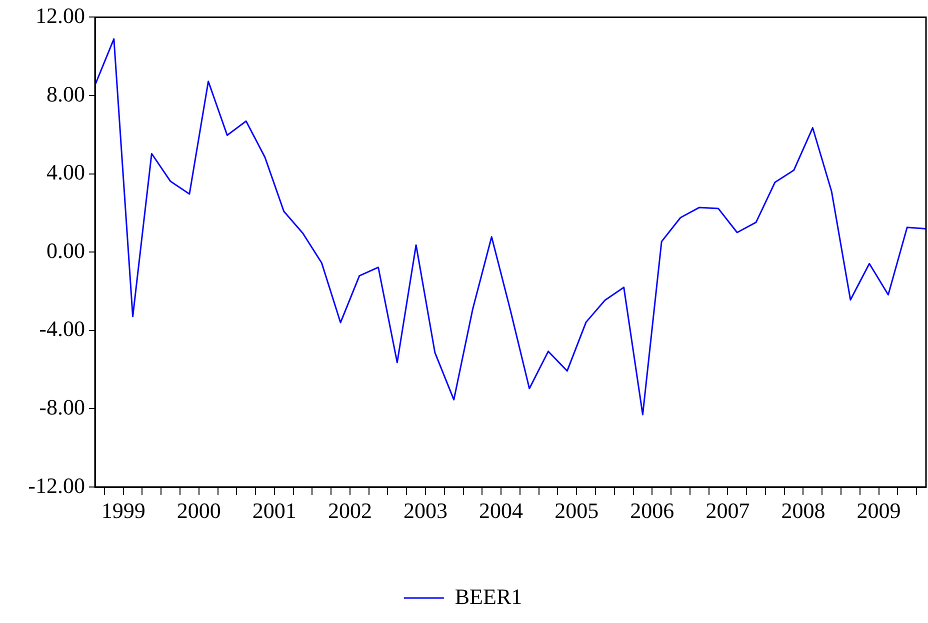 The image size is (928, 623). What do you see at coordinates (62, 329) in the screenshot?
I see `y-tick-label: -4.00` at bounding box center [62, 329].